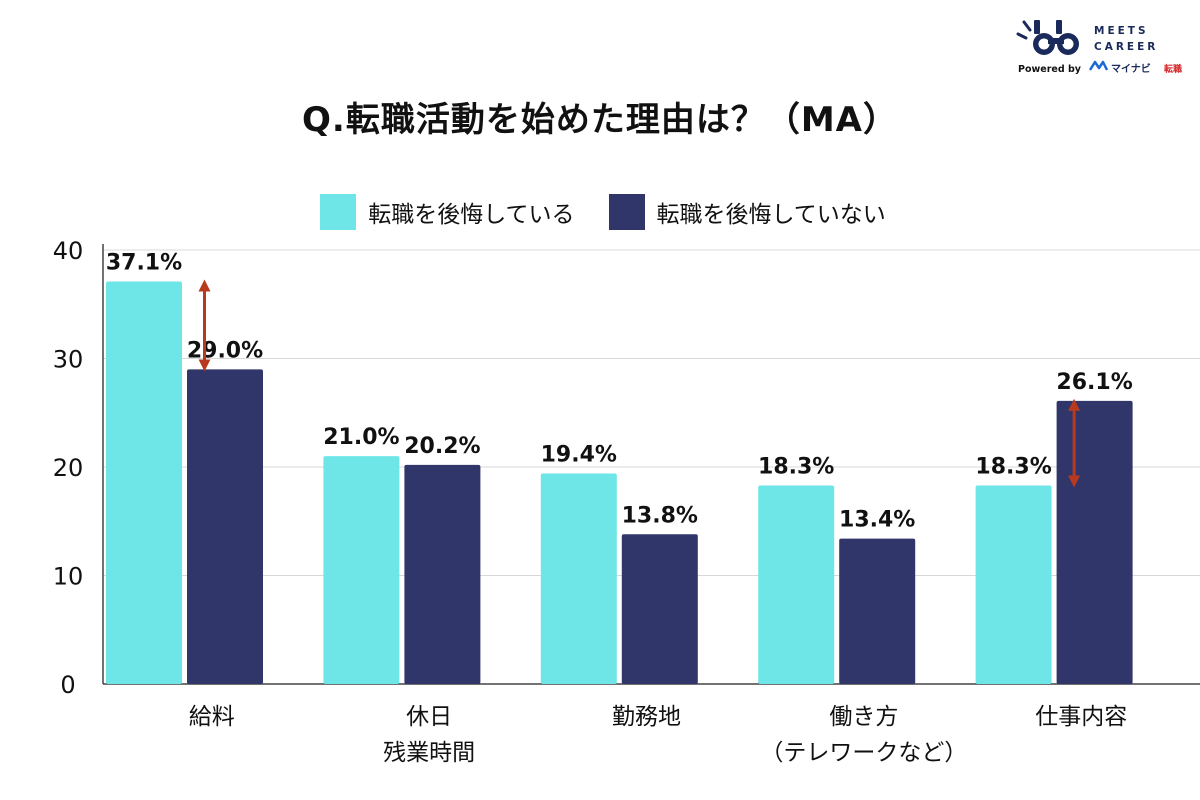  I want to click on data-label-no-regret: 13.4%, so click(877, 520).